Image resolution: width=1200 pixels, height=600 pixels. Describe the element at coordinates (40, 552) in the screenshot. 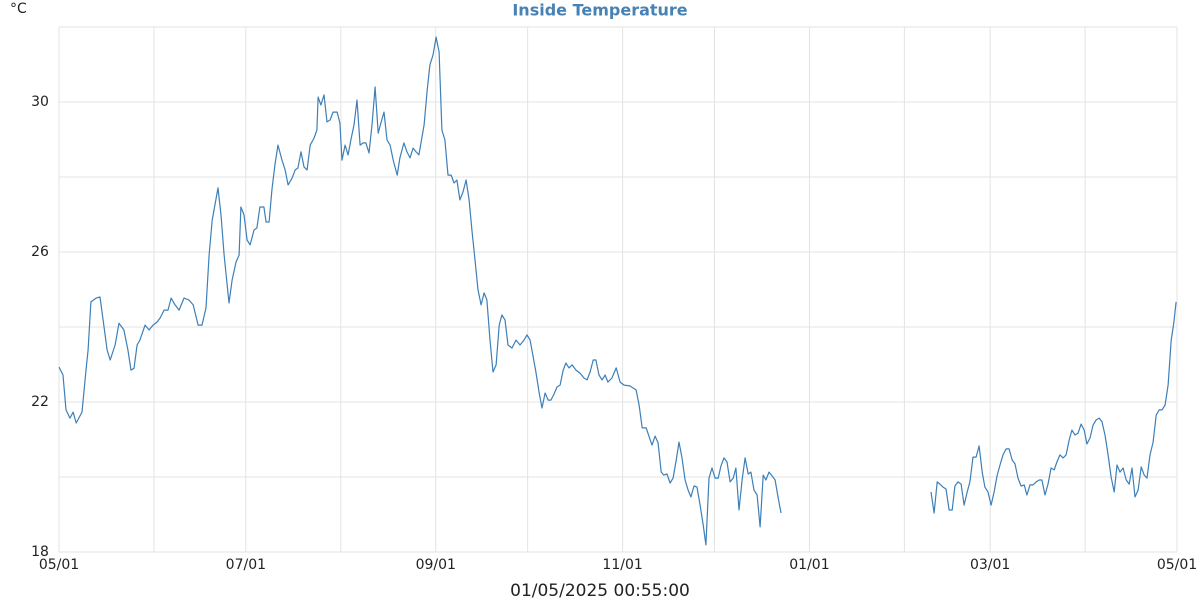

I see `y-tick-label: 18` at that location.